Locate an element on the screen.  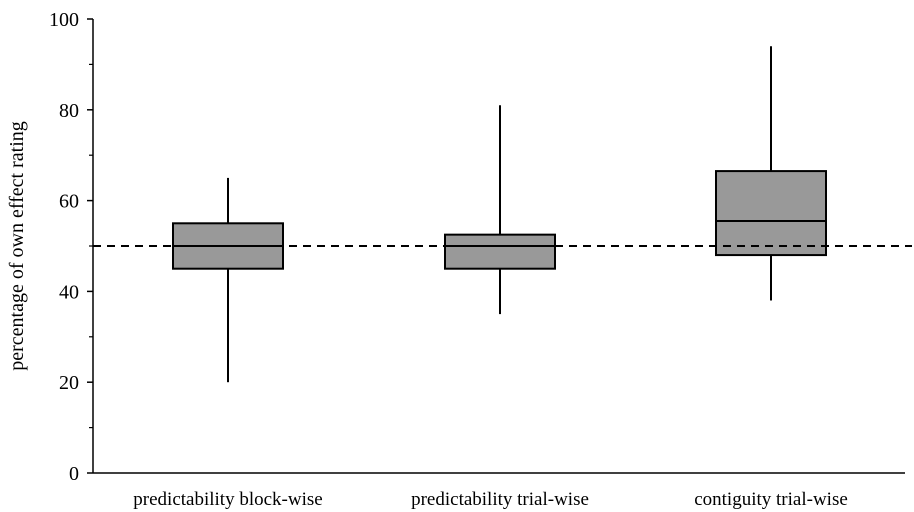
category-label: predictability trial-wise is located at coordinates (500, 499).